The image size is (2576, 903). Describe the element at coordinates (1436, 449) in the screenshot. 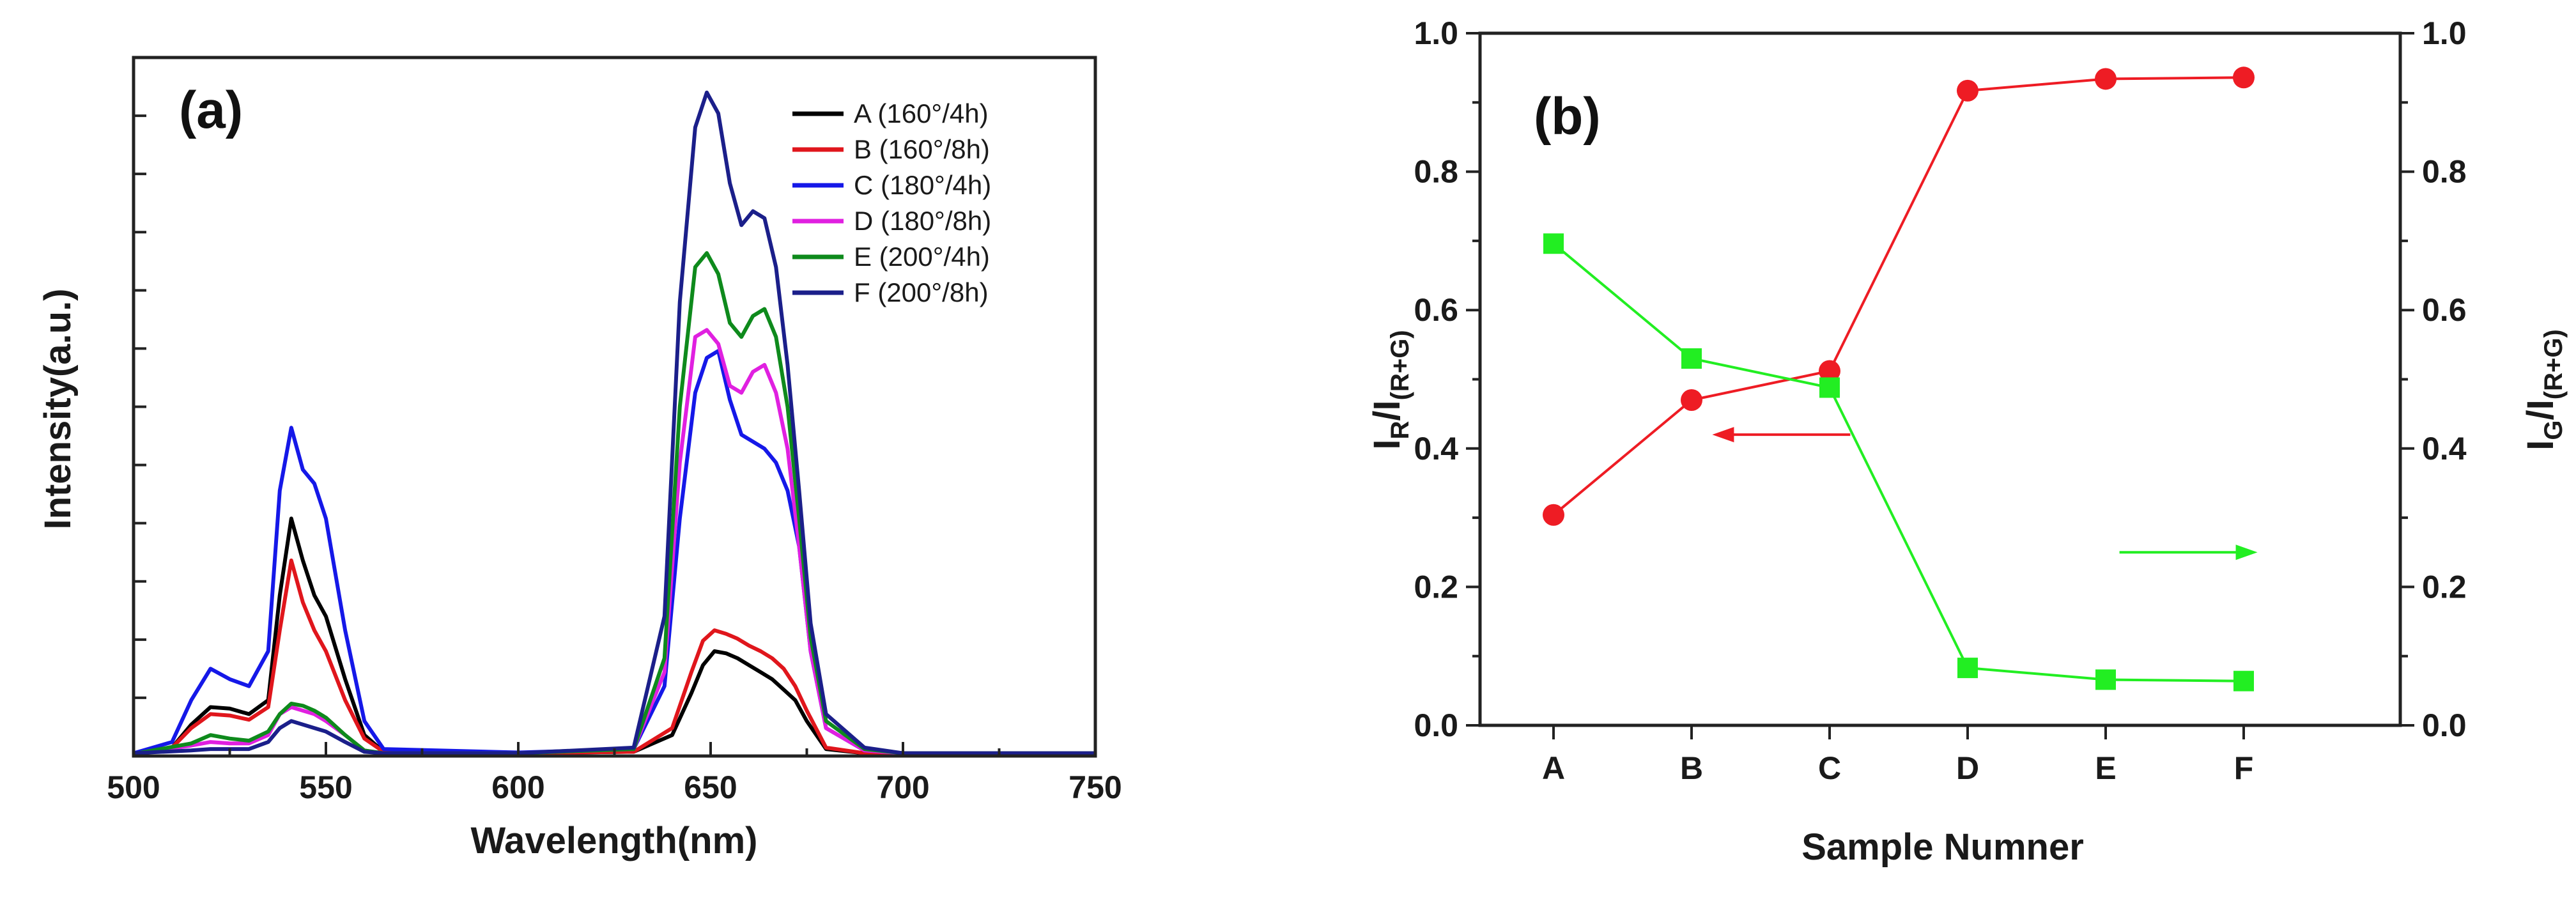

I see `left-y-tick-label: 0.4` at that location.